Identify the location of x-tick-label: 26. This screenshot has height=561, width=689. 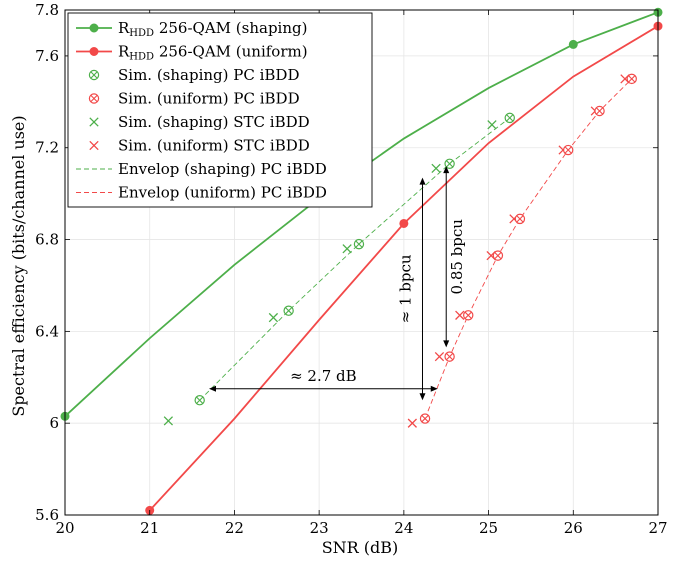
(573, 528).